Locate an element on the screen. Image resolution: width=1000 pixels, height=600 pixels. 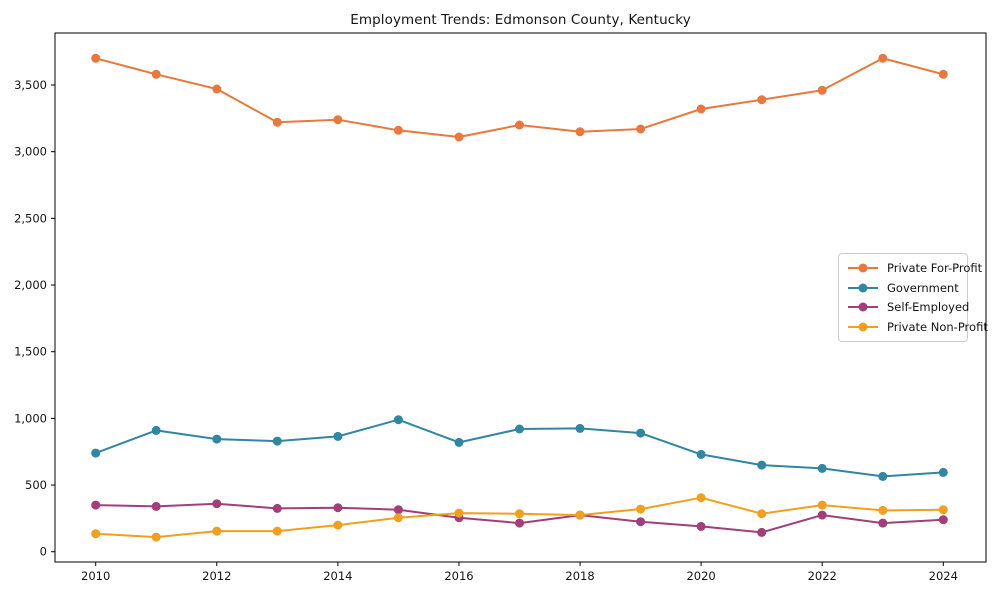
legend-item-label: Private For-Profit is located at coordinates (935, 267).